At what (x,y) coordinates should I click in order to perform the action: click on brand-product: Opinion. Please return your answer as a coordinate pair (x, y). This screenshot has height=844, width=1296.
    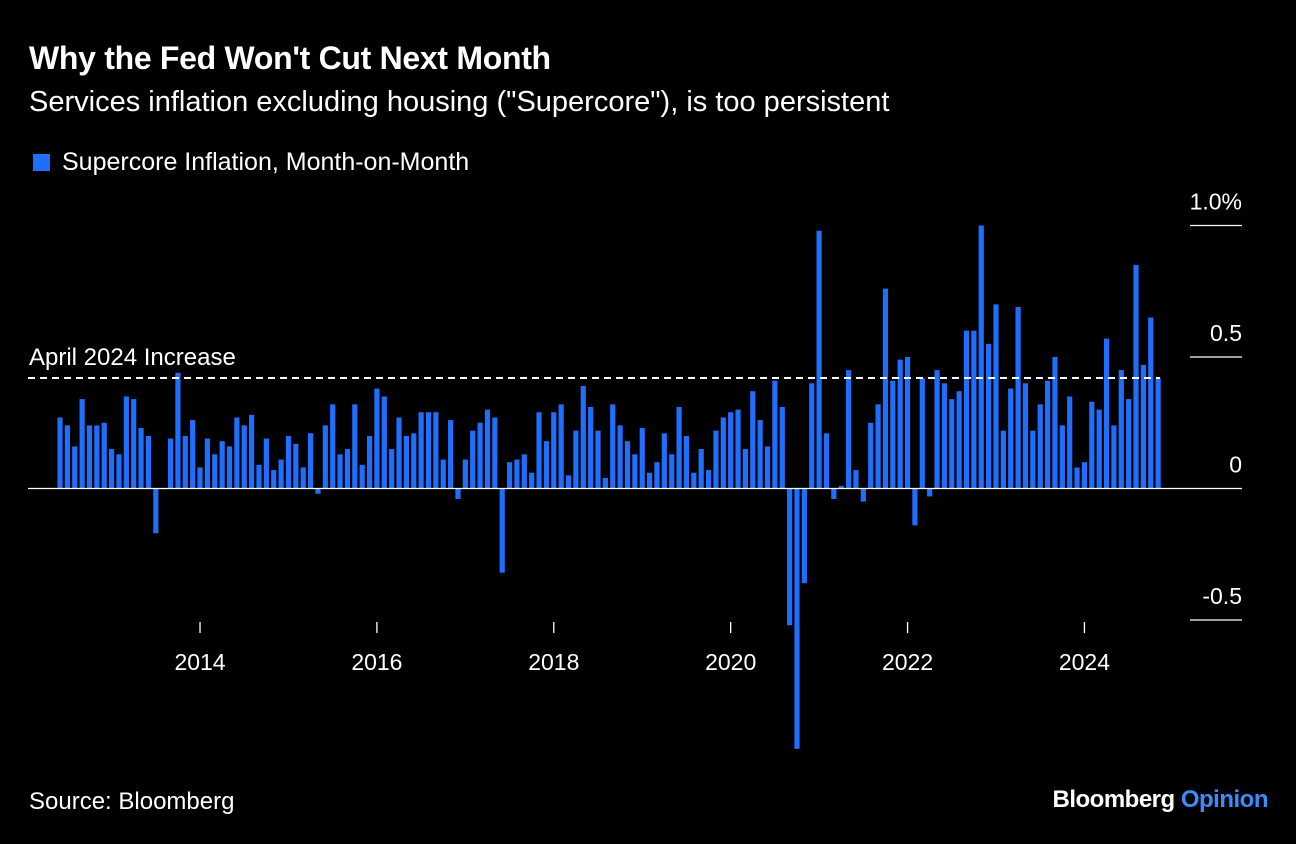
    Looking at the image, I should click on (1224, 799).